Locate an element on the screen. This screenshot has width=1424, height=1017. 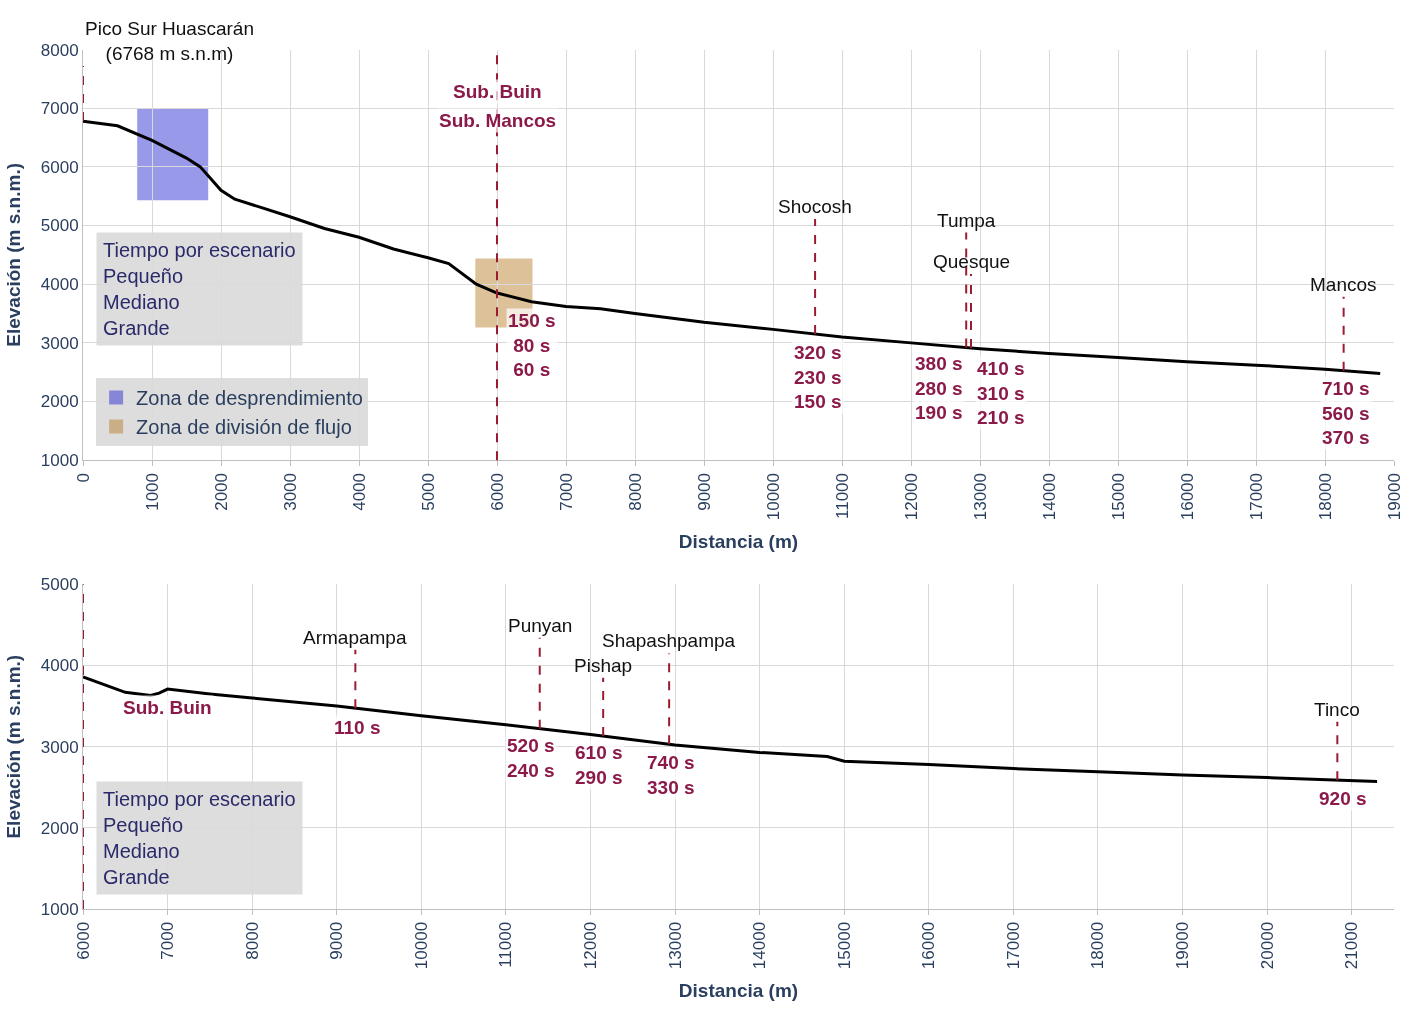
ref-line-label: Tinco is located at coordinates (1337, 709).